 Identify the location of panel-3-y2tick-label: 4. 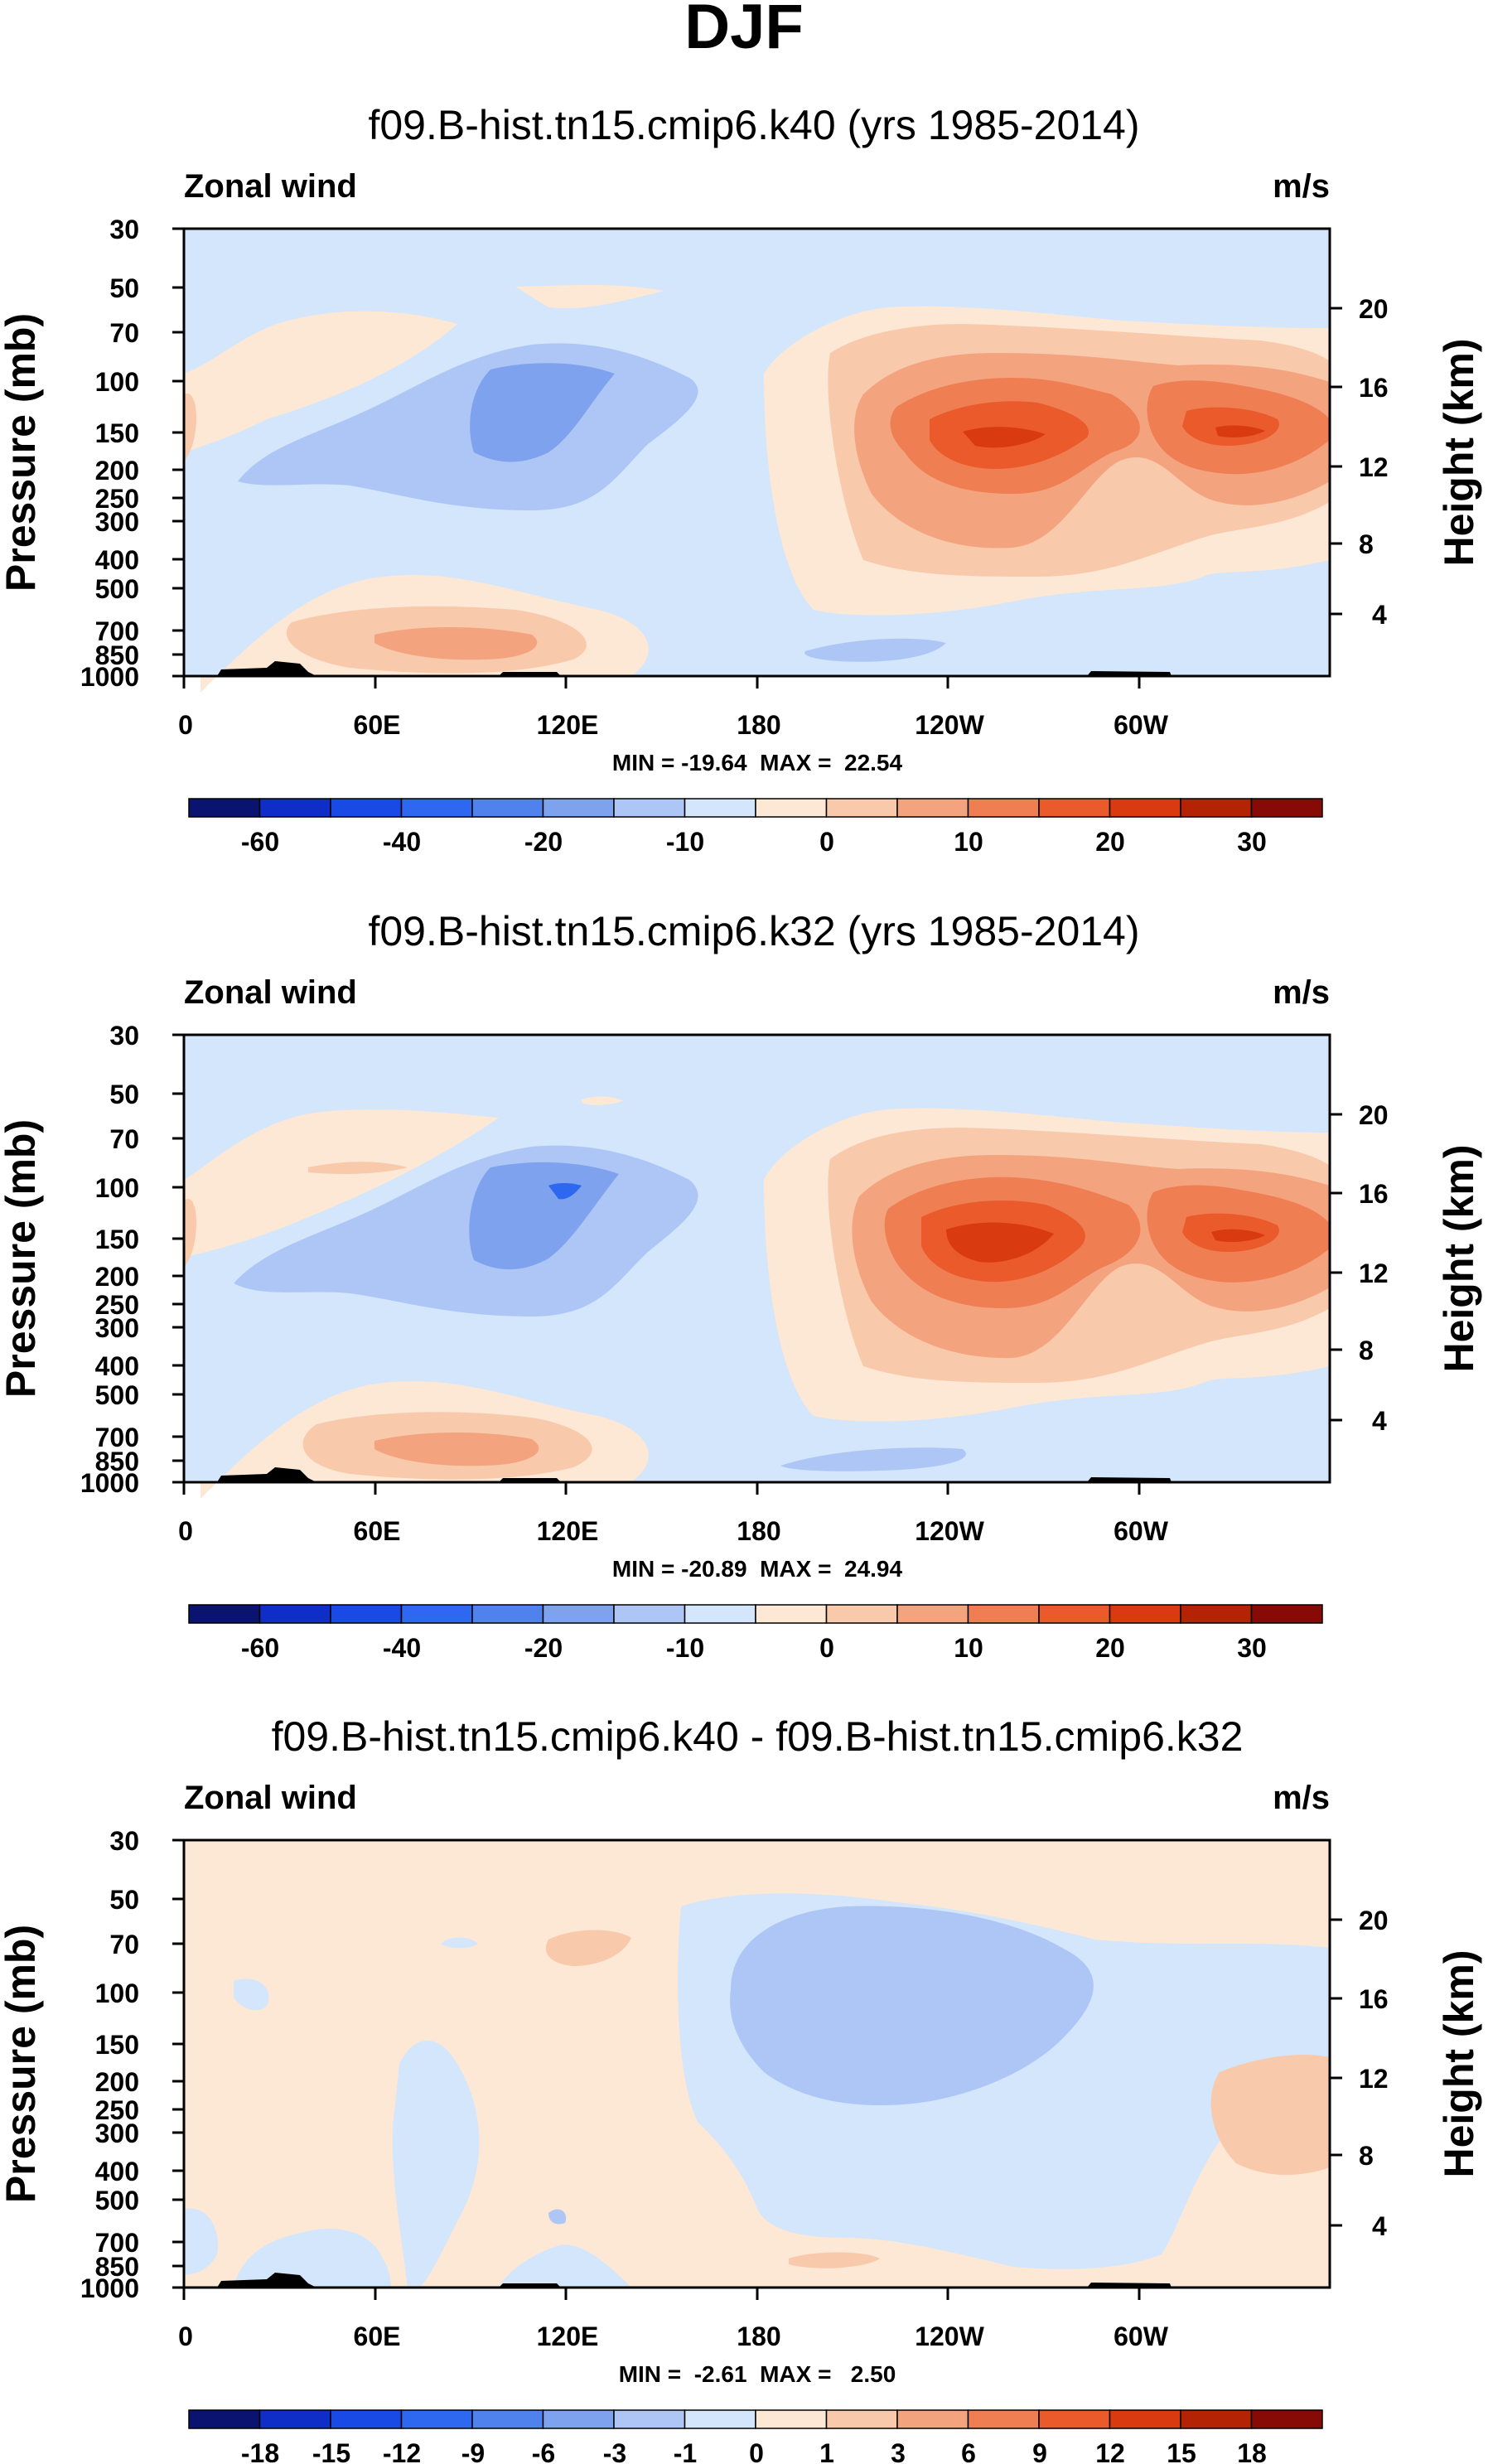
(1380, 2226).